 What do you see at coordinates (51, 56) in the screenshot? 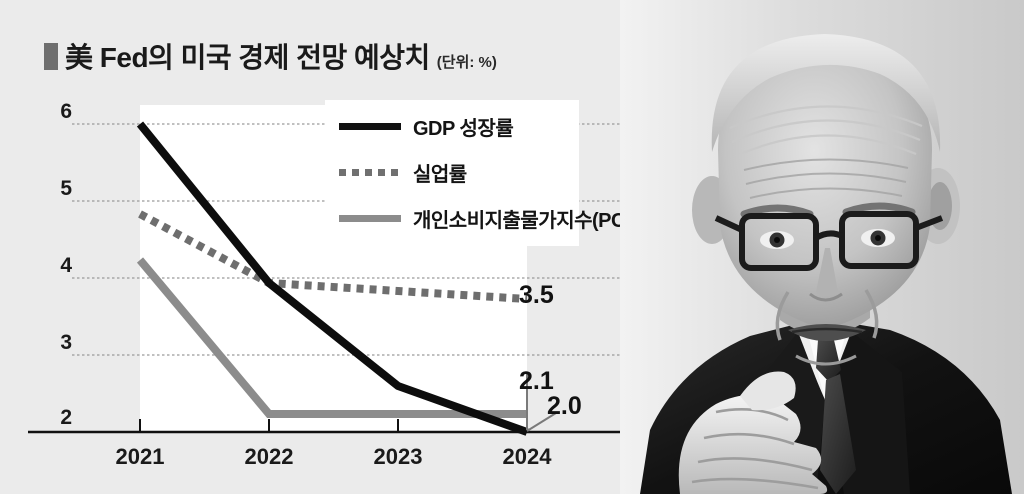
I see `square-bullet-icon` at bounding box center [51, 56].